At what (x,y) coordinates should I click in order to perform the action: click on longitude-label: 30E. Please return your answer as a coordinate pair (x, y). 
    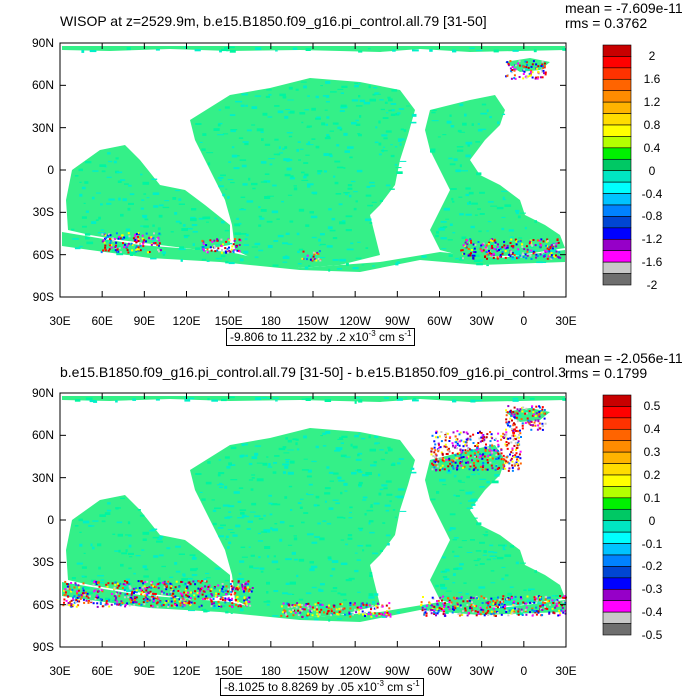
    Looking at the image, I should click on (566, 671).